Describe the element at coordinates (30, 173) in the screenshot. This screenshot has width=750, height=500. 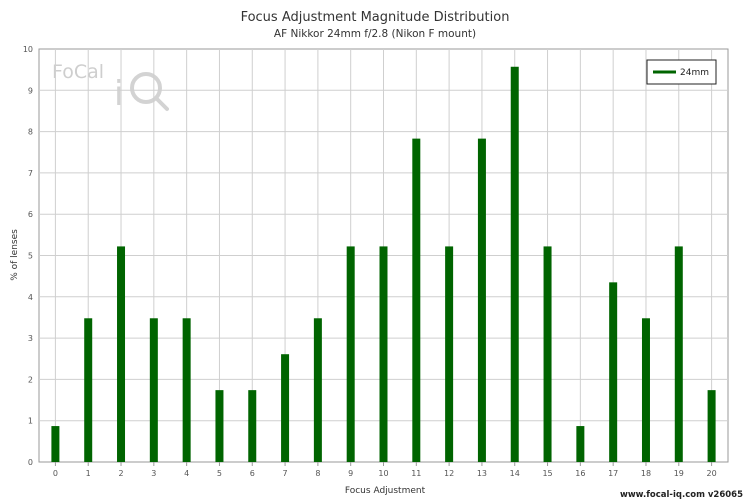
I see `y-tick-label: 7` at that location.